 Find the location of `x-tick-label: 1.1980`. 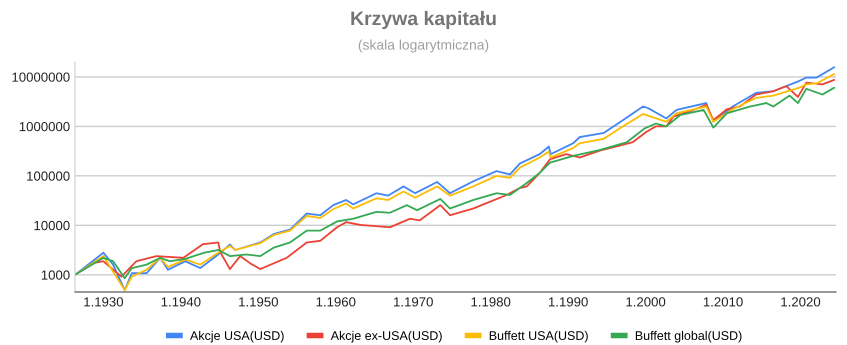

x-tick-label: 1.1980 is located at coordinates (491, 302).